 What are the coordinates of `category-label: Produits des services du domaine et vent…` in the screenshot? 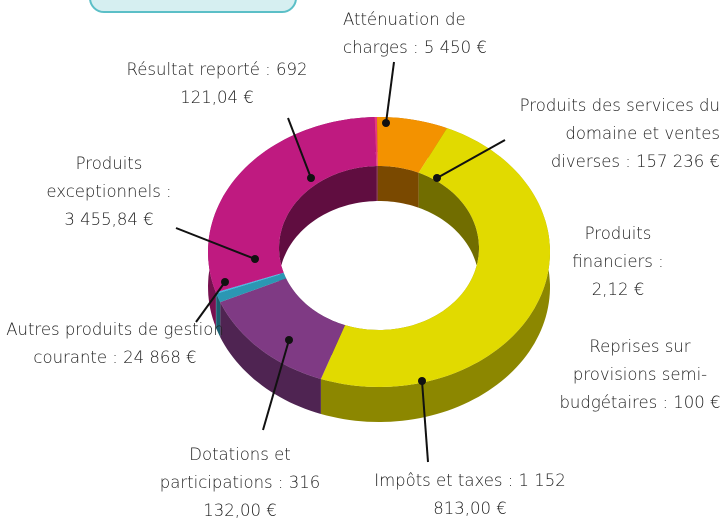 It's located at (619, 133).